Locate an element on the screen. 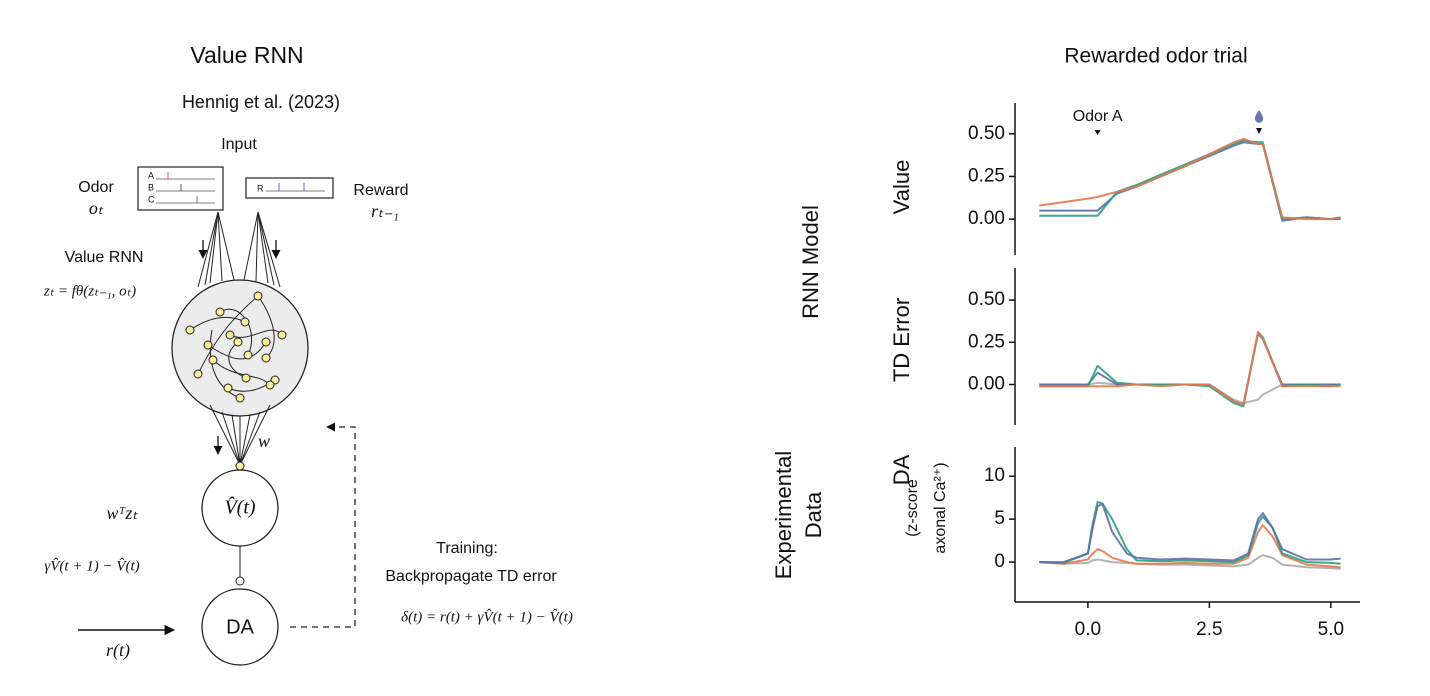 The image size is (1430, 696). x-tick-label: 2.5 is located at coordinates (1209, 629).